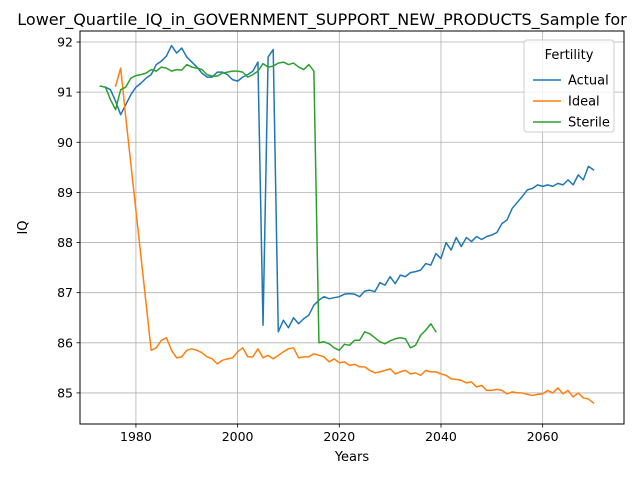  Describe the element at coordinates (65, 342) in the screenshot. I see `y-tick-label: 86` at that location.